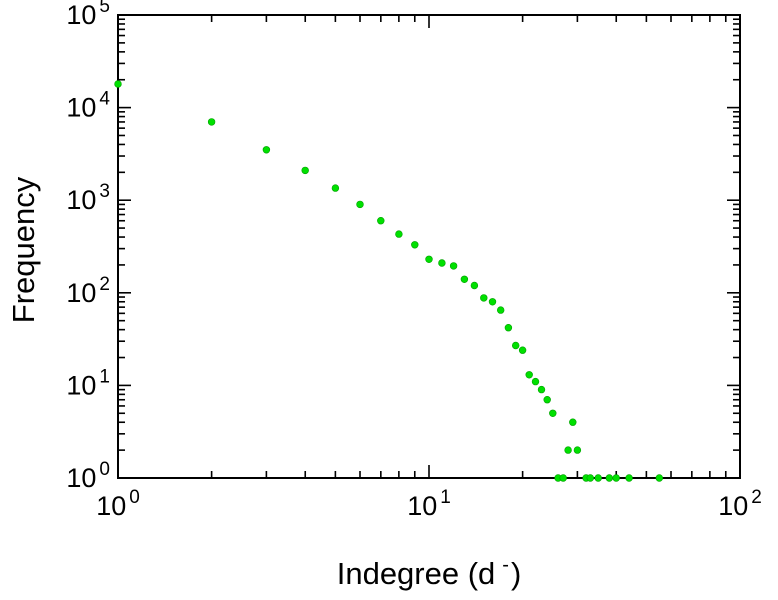 This screenshot has height=600, width=778. I want to click on x-axis-title-prefix: Indegree (d, so click(416, 573).